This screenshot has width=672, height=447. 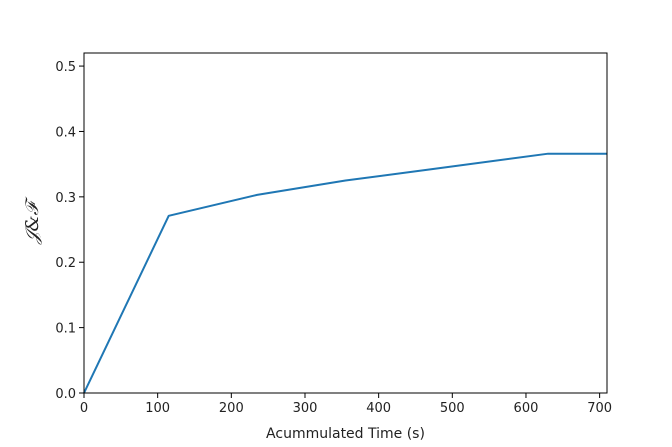 I want to click on x-tick-label: 500, so click(x=452, y=408).